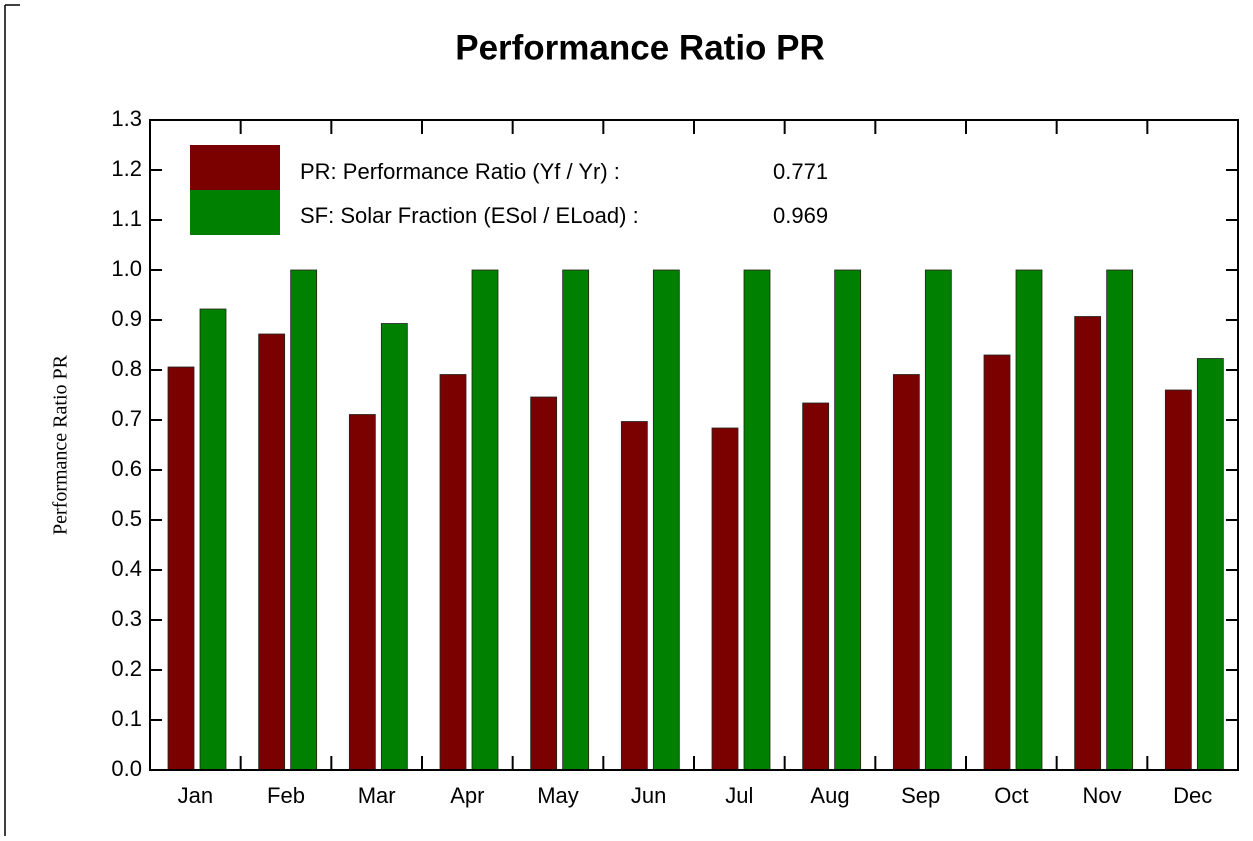  I want to click on x-tick-label: Oct, so click(1011, 795).